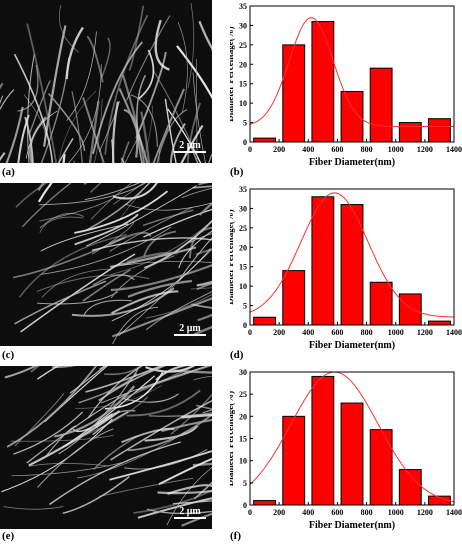  What do you see at coordinates (236, 172) in the screenshot?
I see `panel-label-b: (b)` at bounding box center [236, 172].